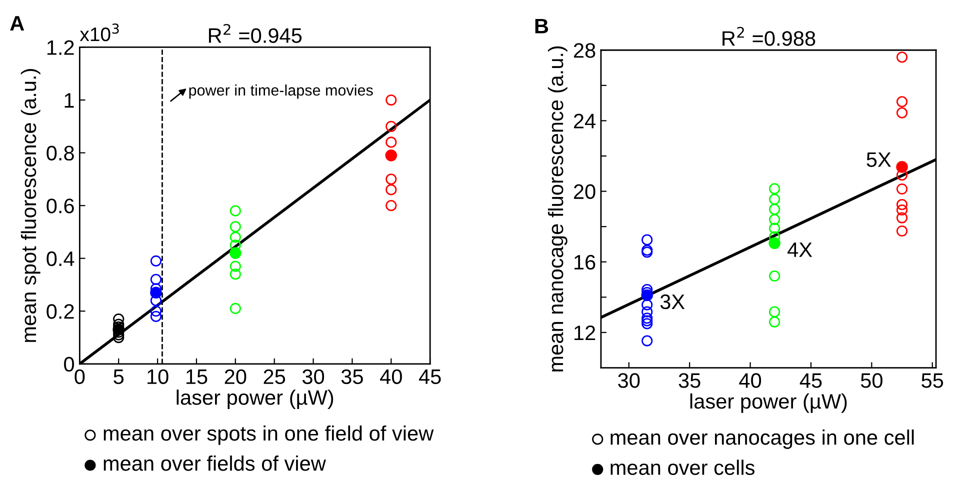 This screenshot has height=482, width=960. I want to click on text: B, so click(541, 26).